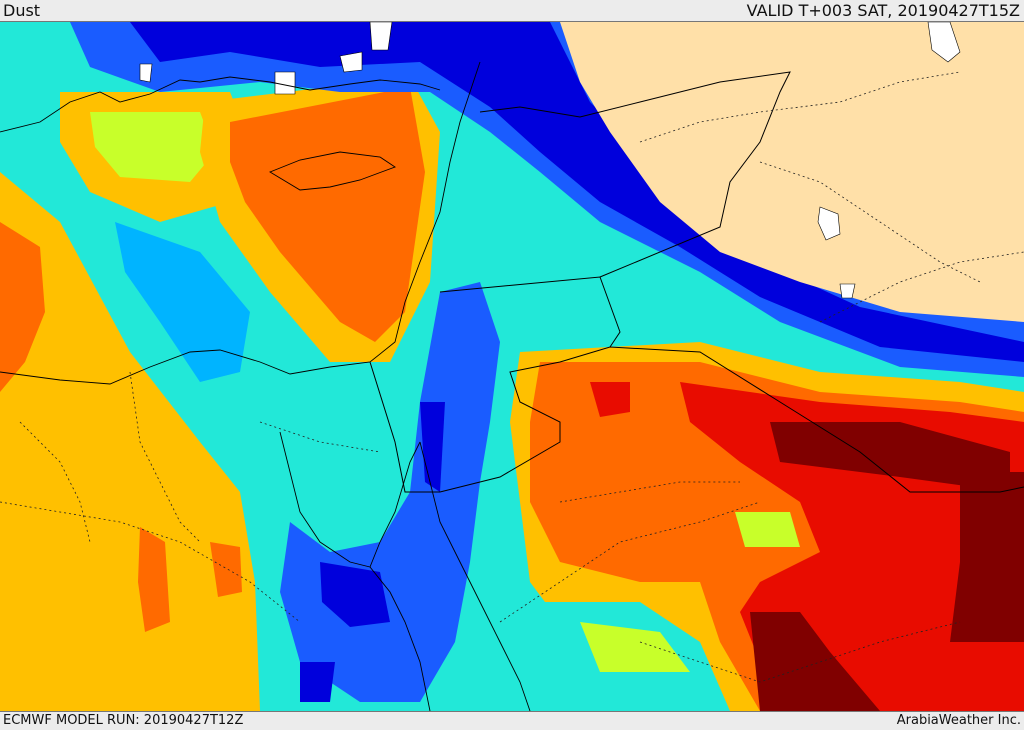 This screenshot has height=730, width=1024. What do you see at coordinates (22, 10) in the screenshot?
I see `map-title: Dust` at bounding box center [22, 10].